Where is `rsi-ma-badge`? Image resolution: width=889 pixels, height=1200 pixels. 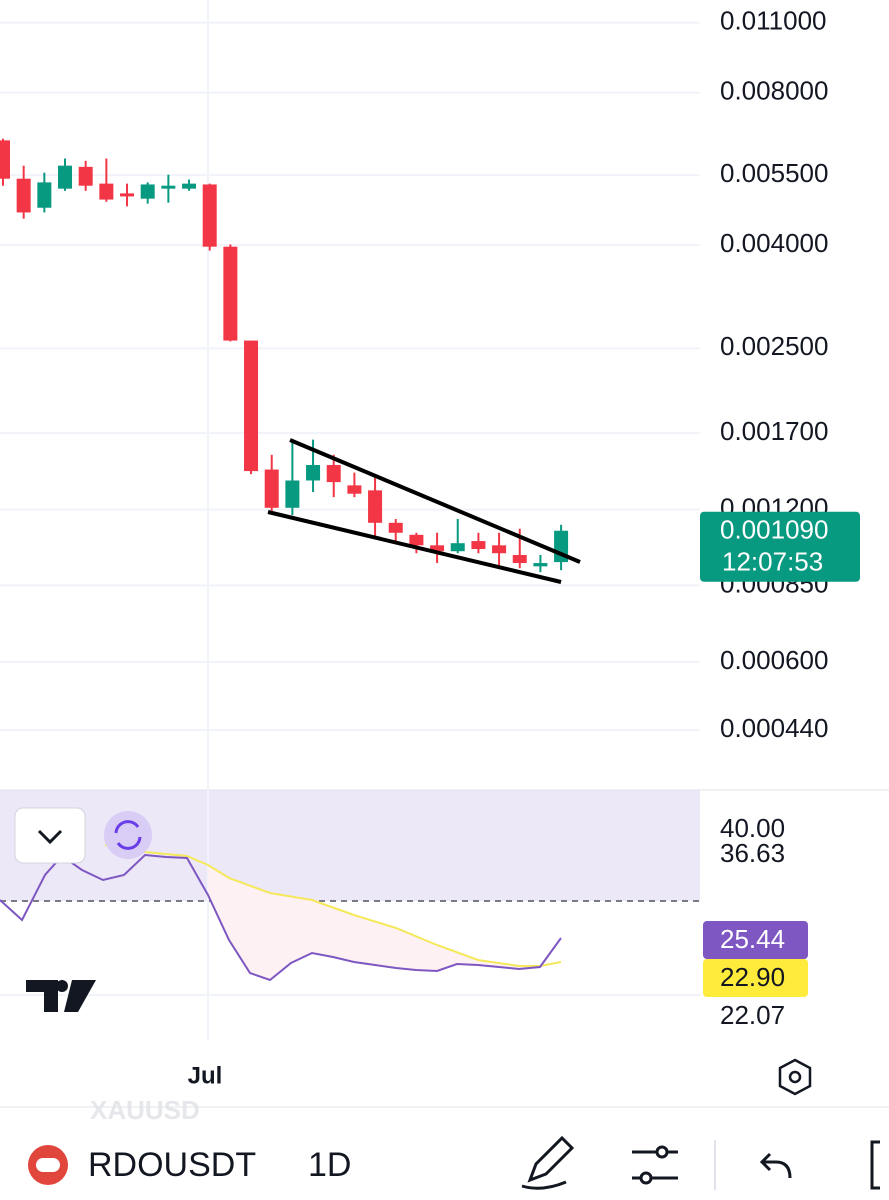
rsi-ma-badge is located at coordinates (755, 978).